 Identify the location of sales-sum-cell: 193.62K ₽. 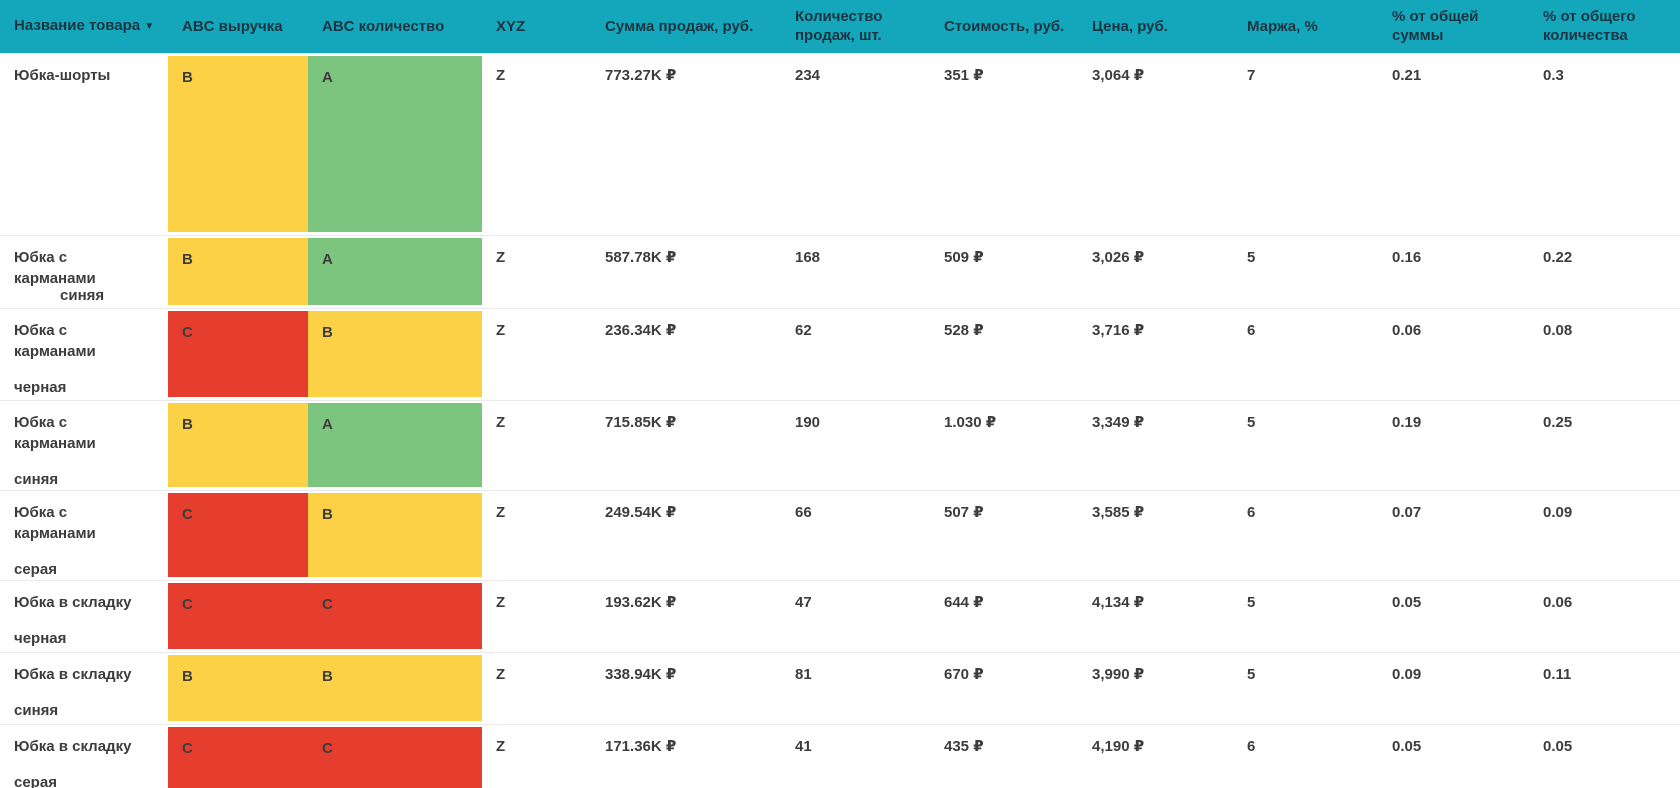
(686, 615).